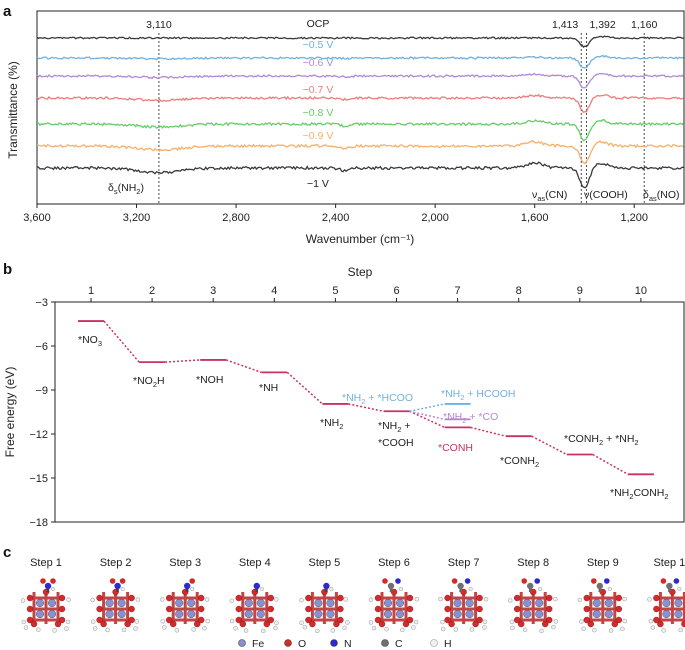 The image size is (685, 650). Describe the element at coordinates (213, 291) in the screenshot. I see `step-tick-label: 3` at that location.